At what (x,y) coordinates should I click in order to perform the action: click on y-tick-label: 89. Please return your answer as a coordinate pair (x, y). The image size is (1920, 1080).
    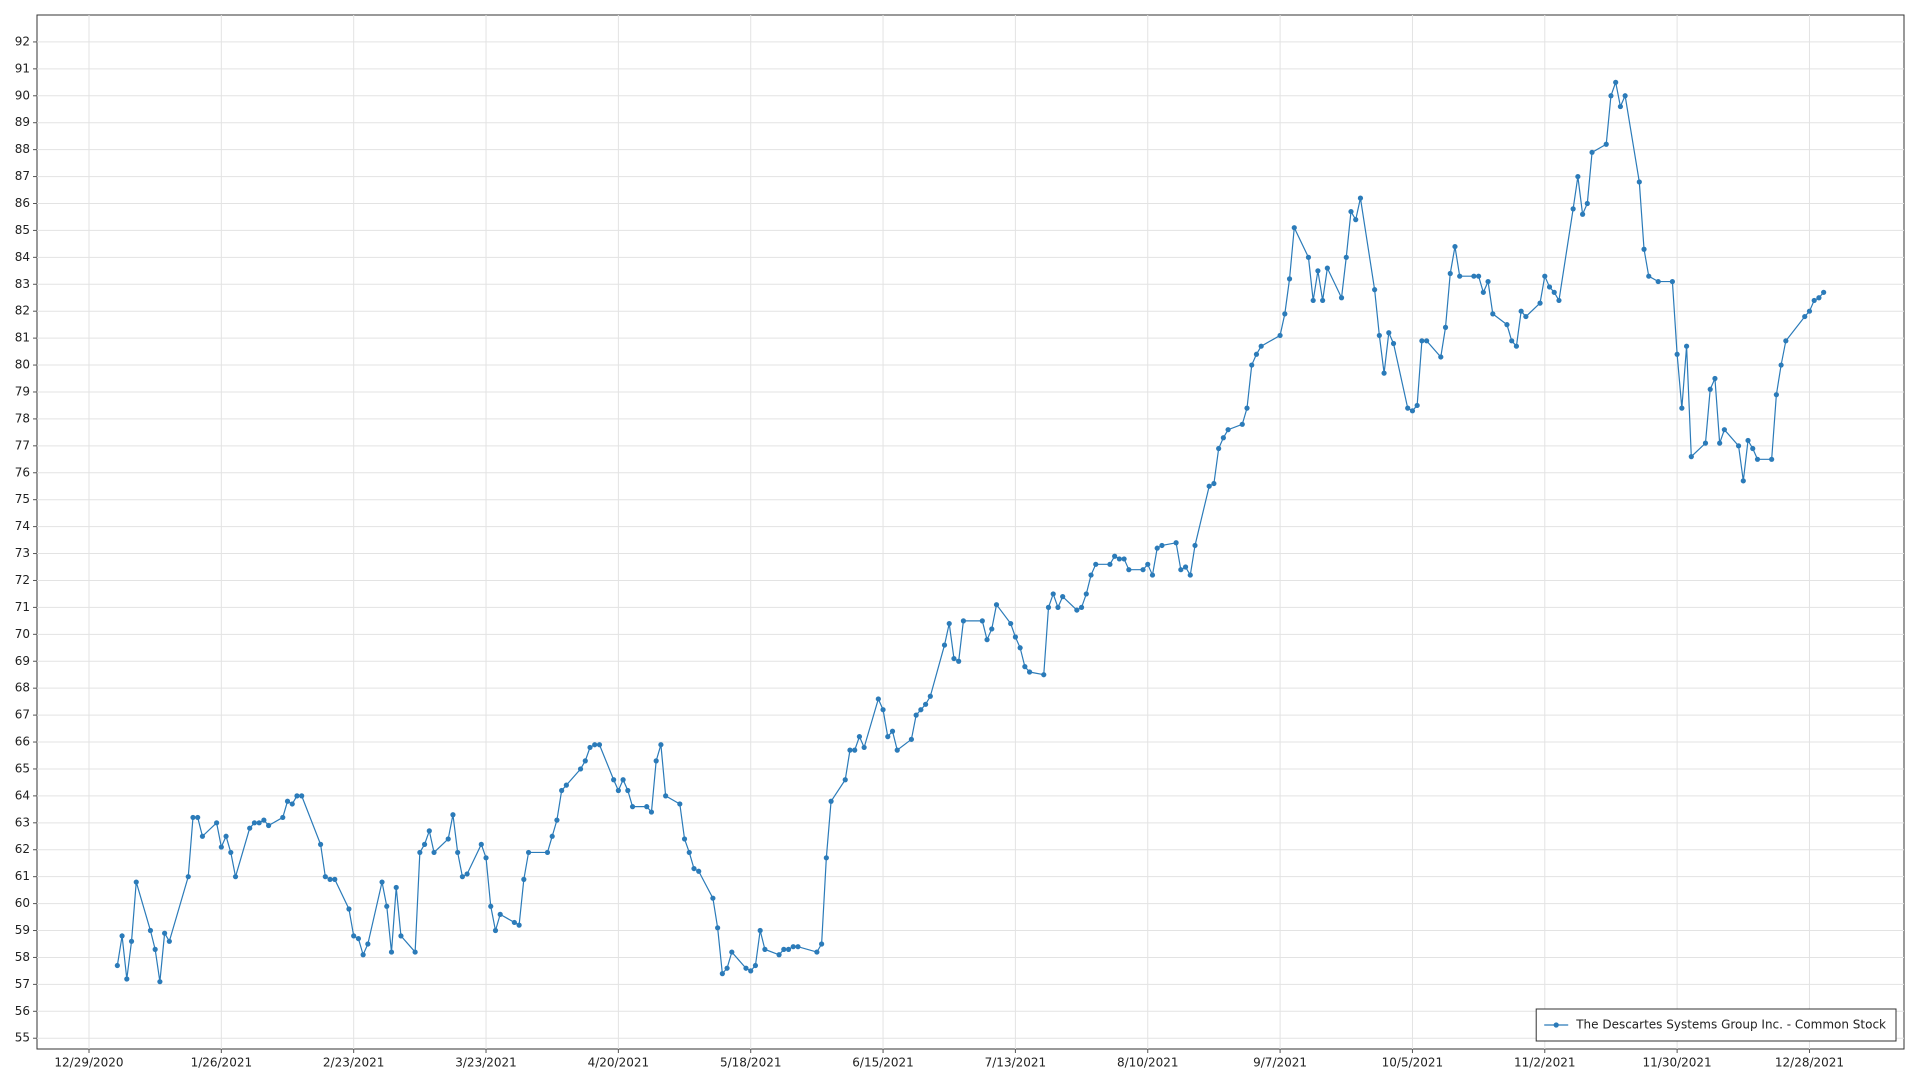
    Looking at the image, I should click on (22, 122).